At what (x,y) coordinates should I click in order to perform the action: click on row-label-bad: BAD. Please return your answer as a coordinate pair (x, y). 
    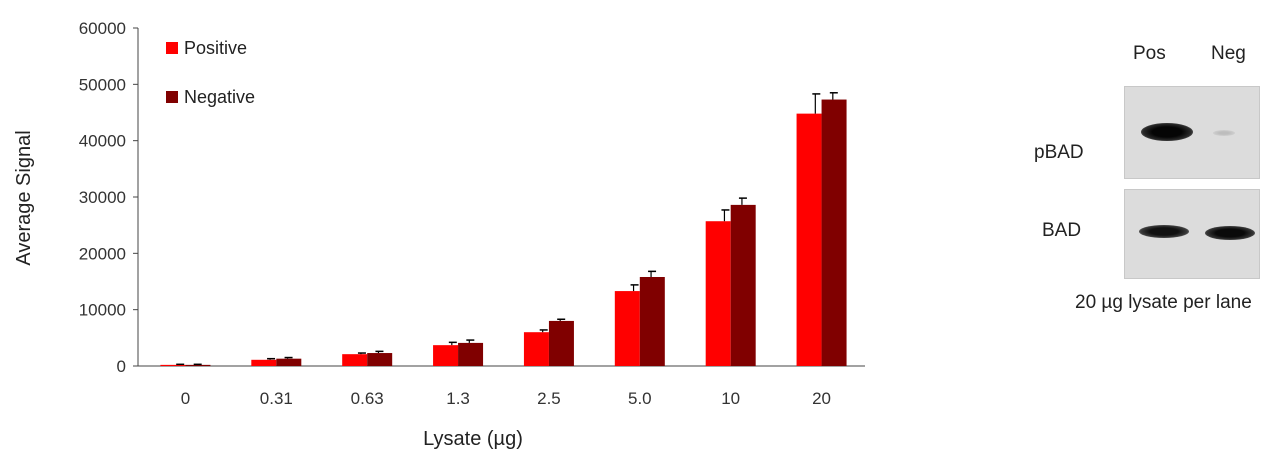
    Looking at the image, I should click on (1062, 230).